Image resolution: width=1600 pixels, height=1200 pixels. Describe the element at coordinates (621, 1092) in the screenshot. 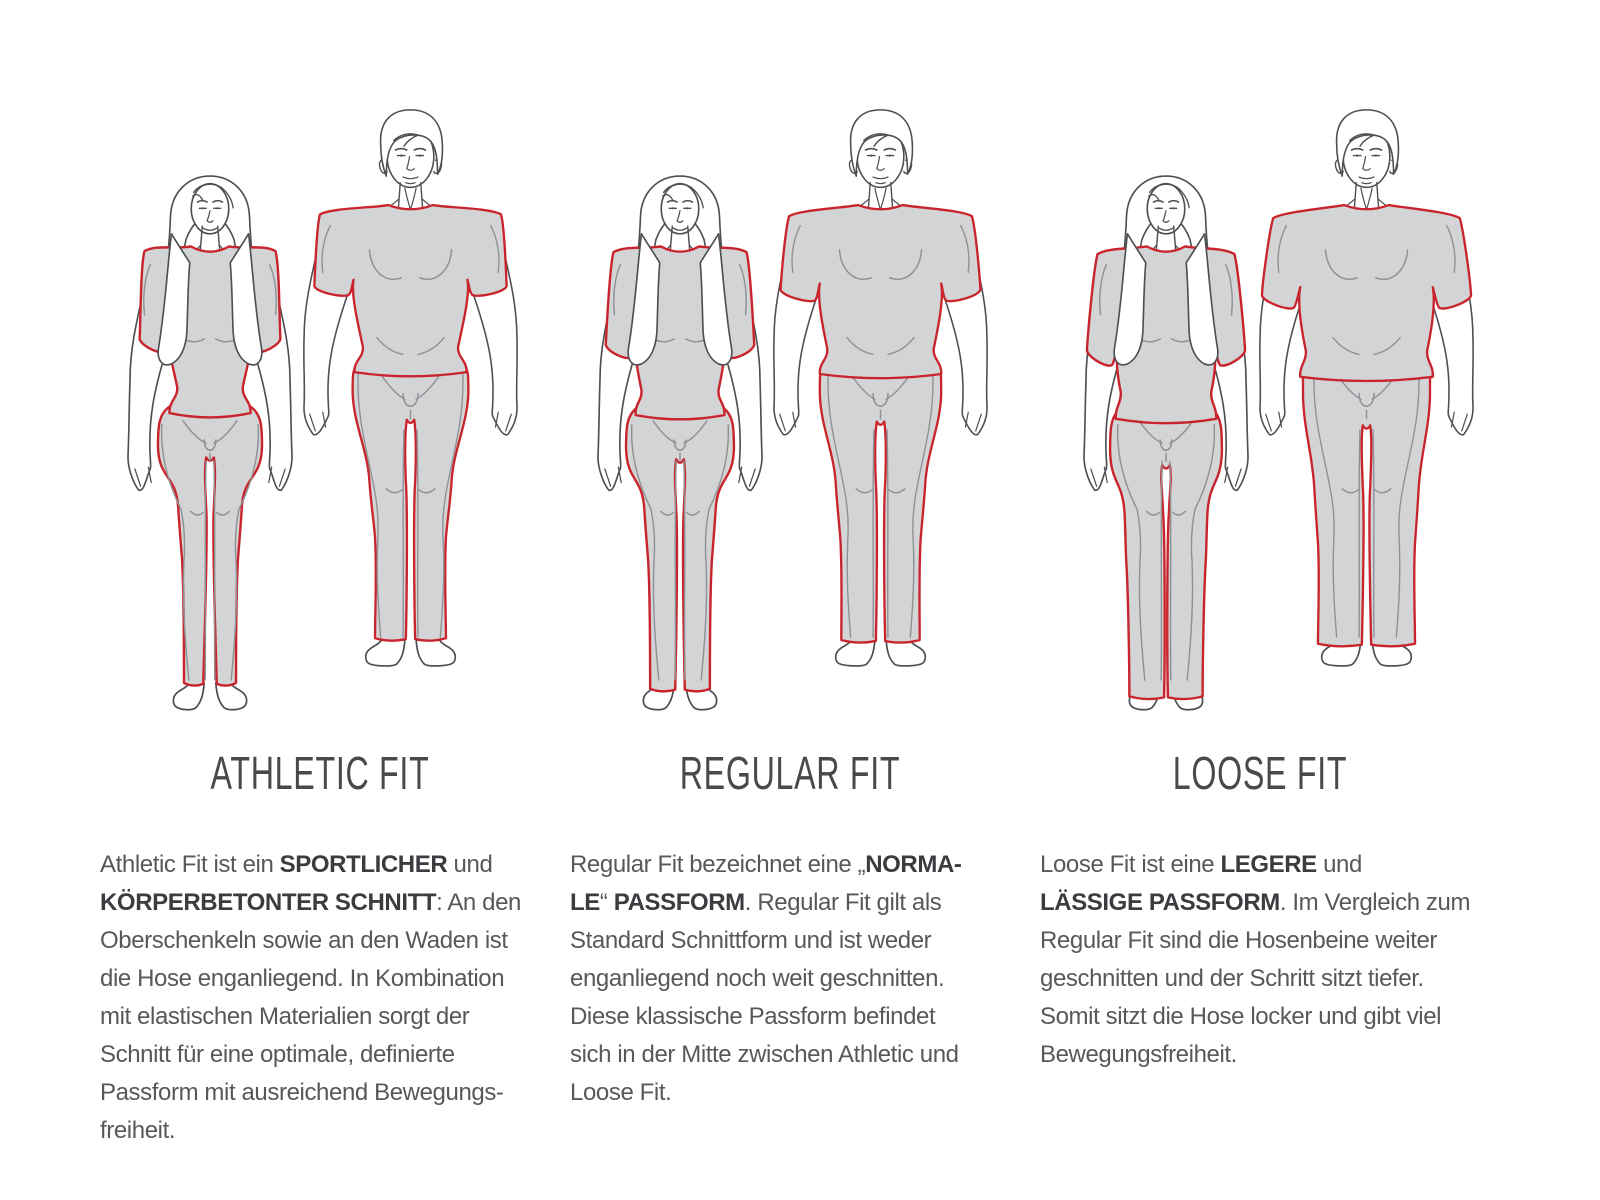

I see `description-line: Loose Fit.` at that location.